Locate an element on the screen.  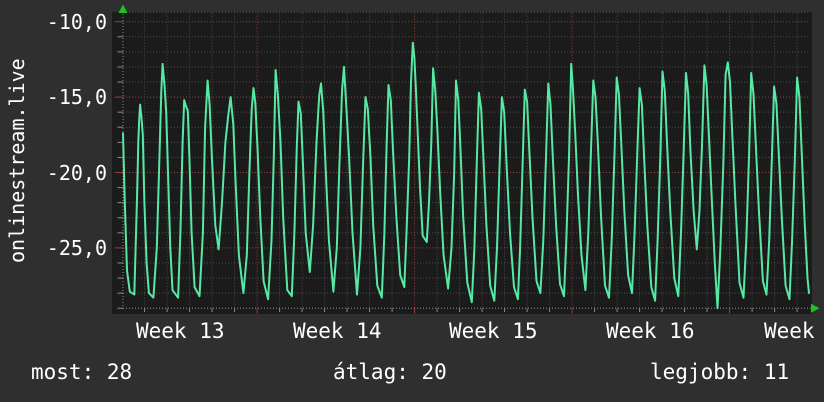
stat-most: most: 28 is located at coordinates (81, 372).